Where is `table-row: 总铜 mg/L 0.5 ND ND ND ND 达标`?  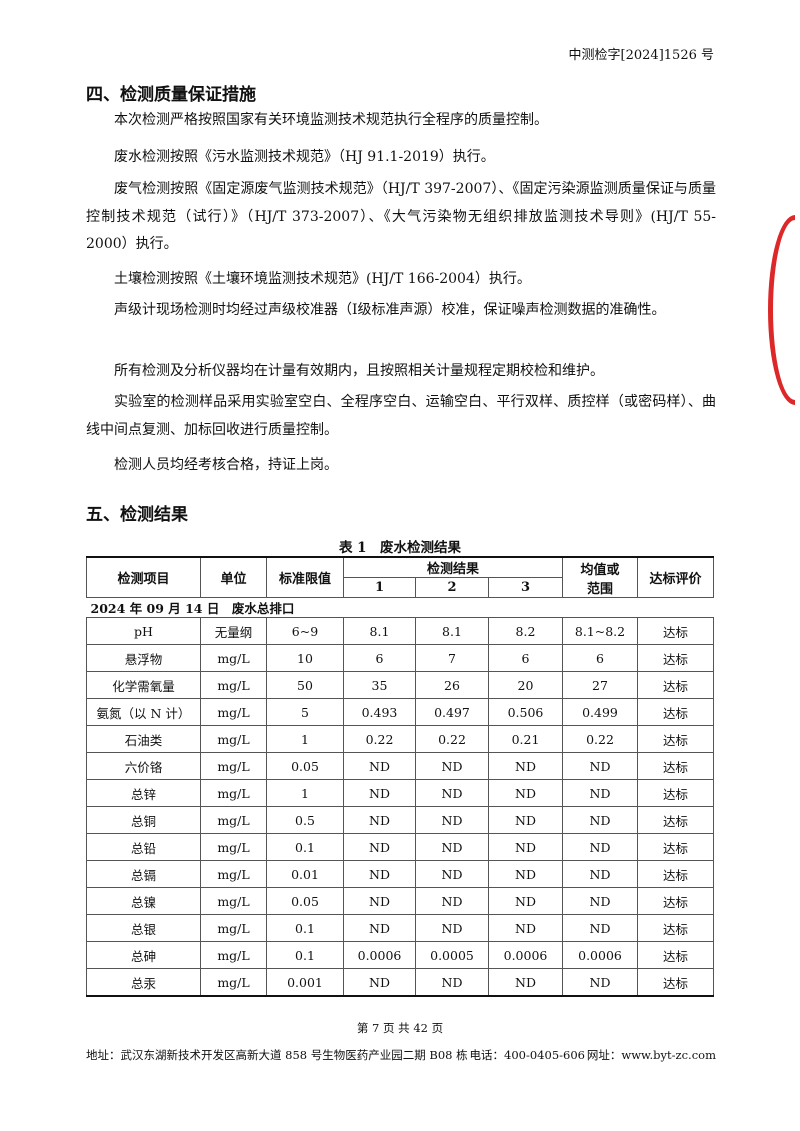 table-row: 总铜 mg/L 0.5 ND ND ND ND 达标 is located at coordinates (400, 820).